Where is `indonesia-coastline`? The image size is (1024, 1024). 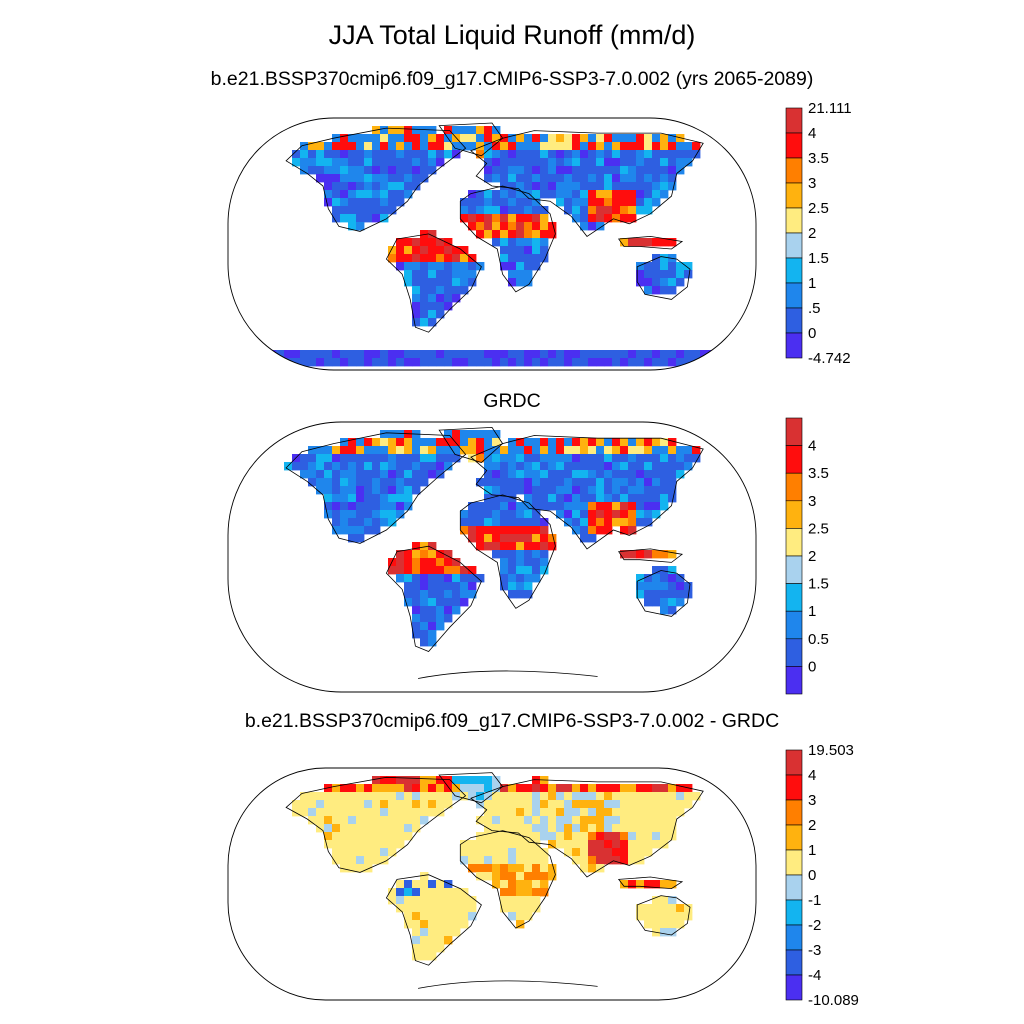
indonesia-coastline is located at coordinates (650, 883).